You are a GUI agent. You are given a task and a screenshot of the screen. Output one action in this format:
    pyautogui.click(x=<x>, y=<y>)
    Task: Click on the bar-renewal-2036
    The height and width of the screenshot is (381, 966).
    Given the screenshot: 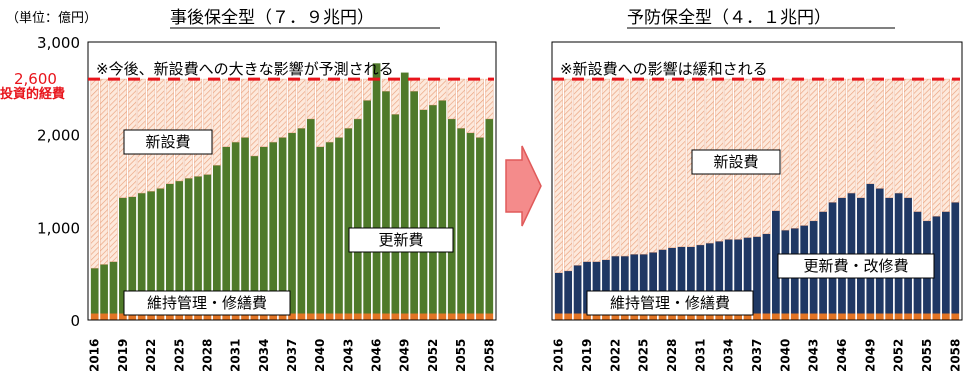 What is the action you would take?
    pyautogui.click(x=747, y=275)
    